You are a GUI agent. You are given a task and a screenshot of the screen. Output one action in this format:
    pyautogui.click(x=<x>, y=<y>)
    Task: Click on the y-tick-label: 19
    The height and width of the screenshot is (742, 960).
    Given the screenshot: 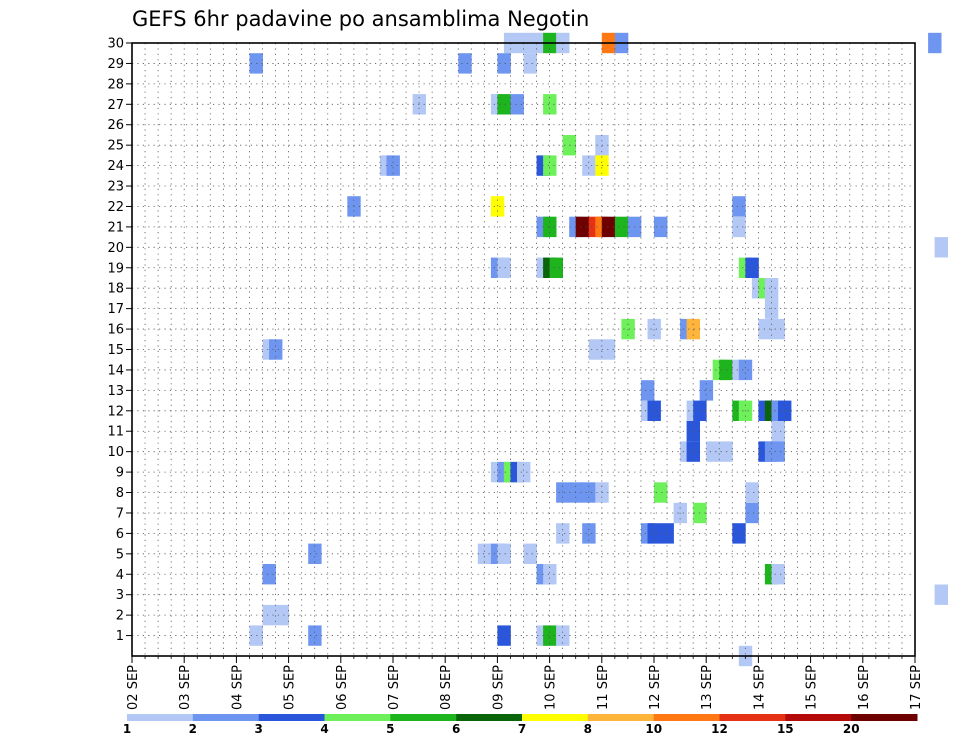 What is the action you would take?
    pyautogui.click(x=115, y=268)
    